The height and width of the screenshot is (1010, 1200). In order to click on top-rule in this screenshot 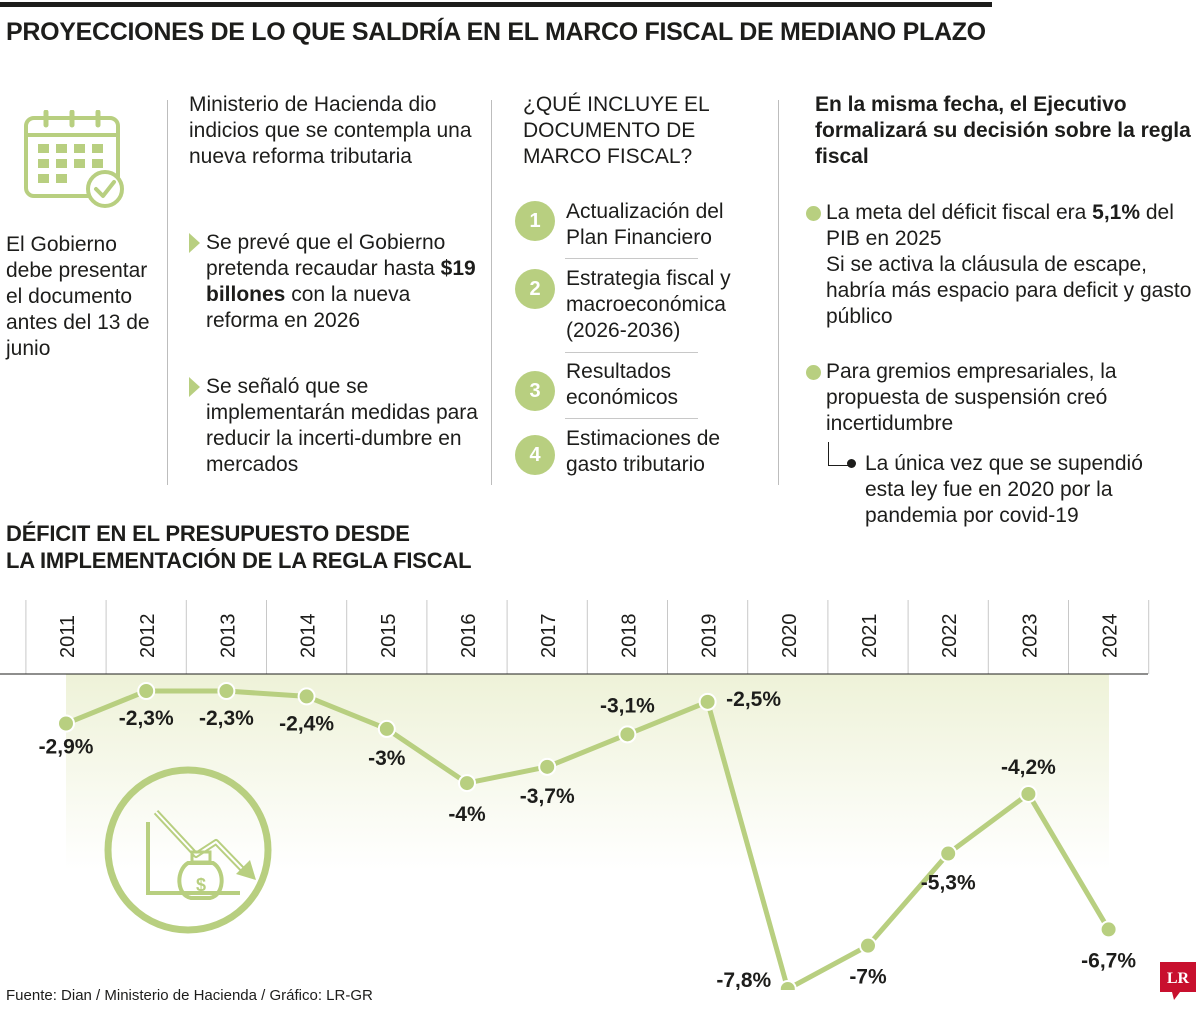, I will do `click(496, 4)`.